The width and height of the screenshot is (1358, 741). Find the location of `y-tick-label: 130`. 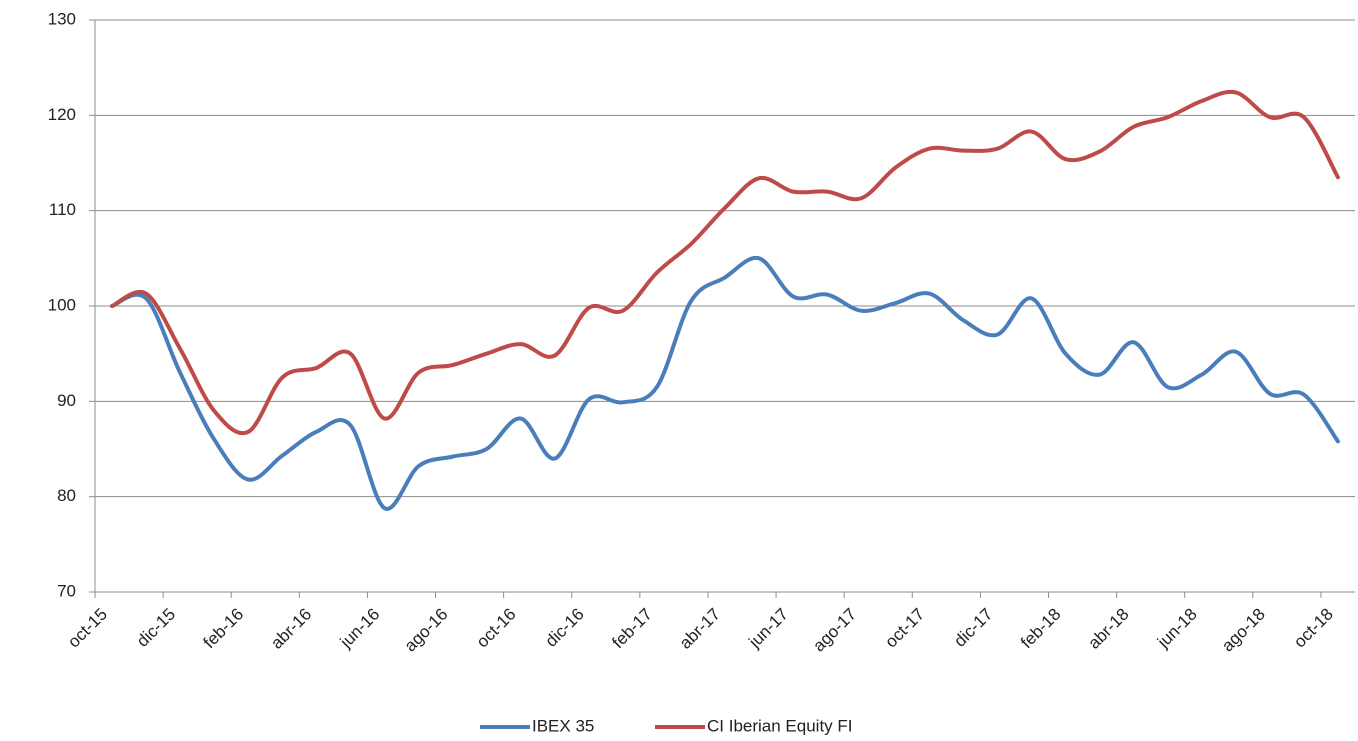

y-tick-label: 130 is located at coordinates (62, 18).